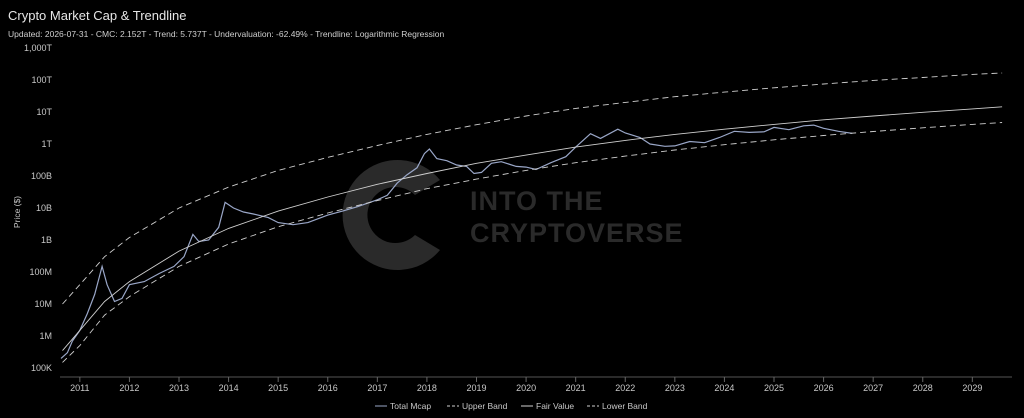 The width and height of the screenshot is (1024, 418). Describe the element at coordinates (391, 215) in the screenshot. I see `watermark-logo-icon` at that location.